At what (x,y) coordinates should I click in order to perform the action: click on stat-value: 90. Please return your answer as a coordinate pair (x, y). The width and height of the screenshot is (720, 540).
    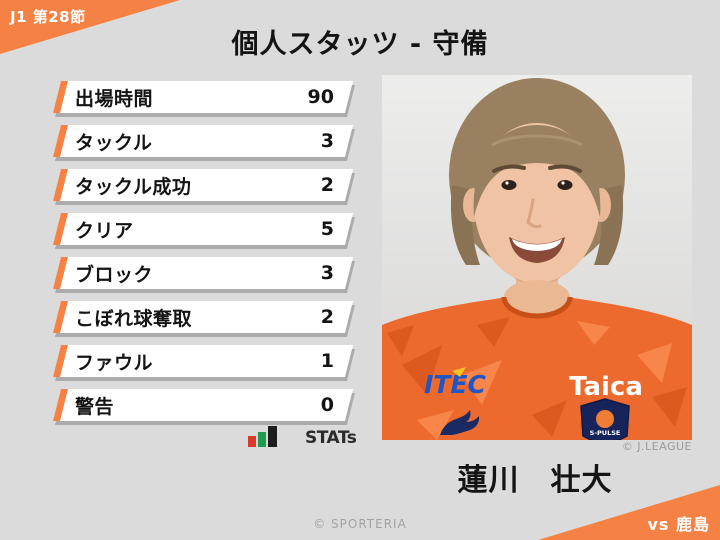
    Looking at the image, I should click on (320, 97).